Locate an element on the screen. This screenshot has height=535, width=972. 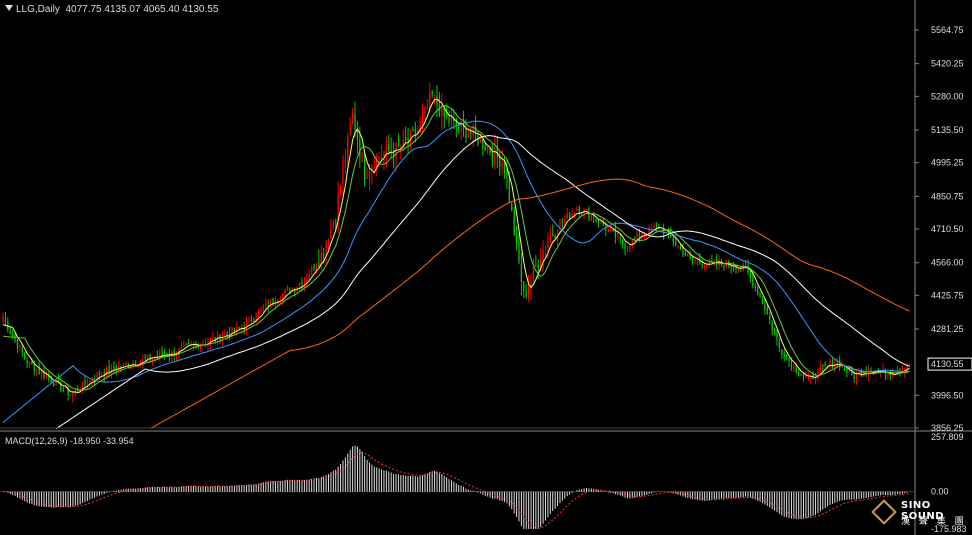
dropdown-triangle-icon is located at coordinates (9, 8).